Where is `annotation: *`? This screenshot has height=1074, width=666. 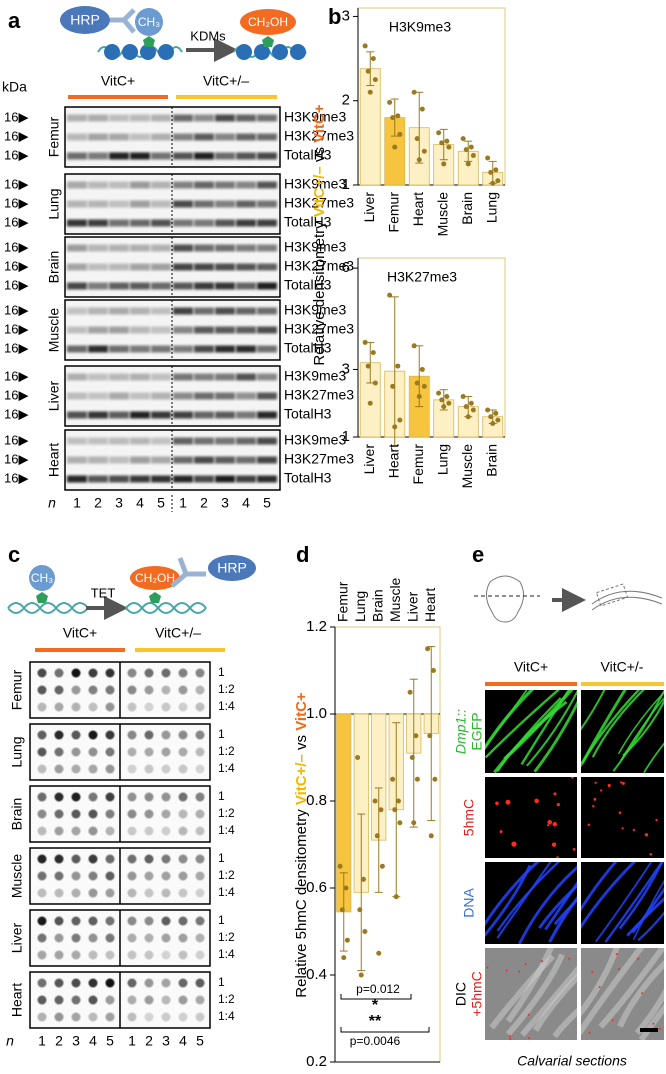
annotation: * is located at coordinates (375, 1005).